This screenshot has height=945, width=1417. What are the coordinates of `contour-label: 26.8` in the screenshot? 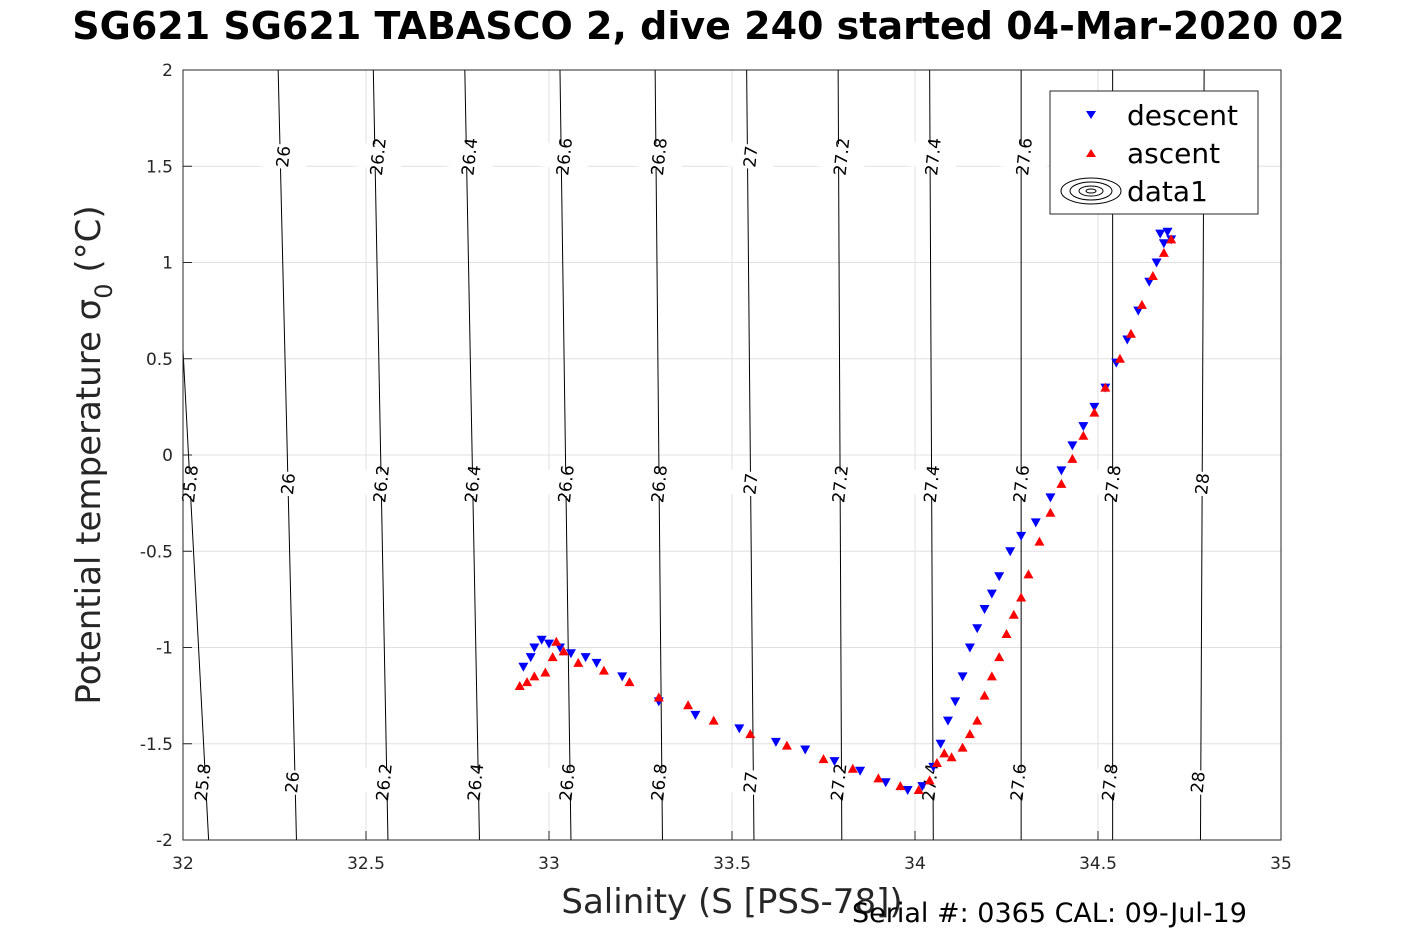 It's located at (660, 782).